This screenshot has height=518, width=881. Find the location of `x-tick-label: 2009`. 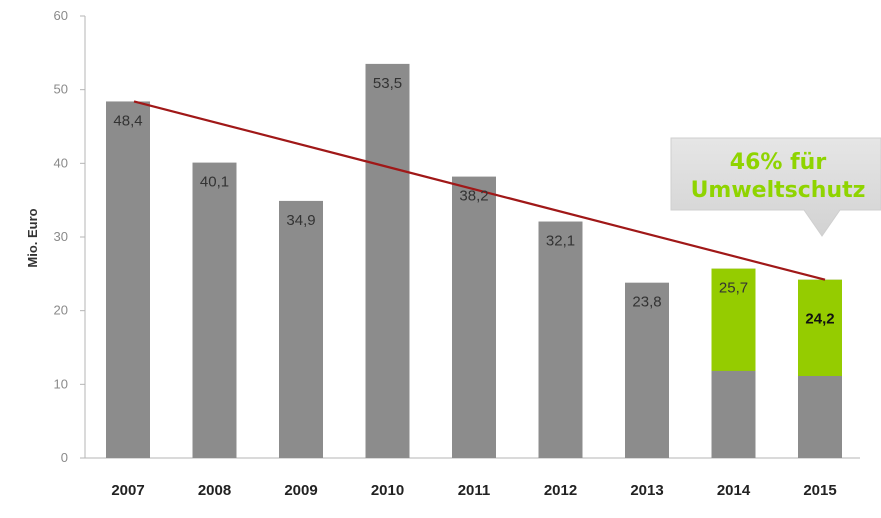

x-tick-label: 2009 is located at coordinates (300, 490).